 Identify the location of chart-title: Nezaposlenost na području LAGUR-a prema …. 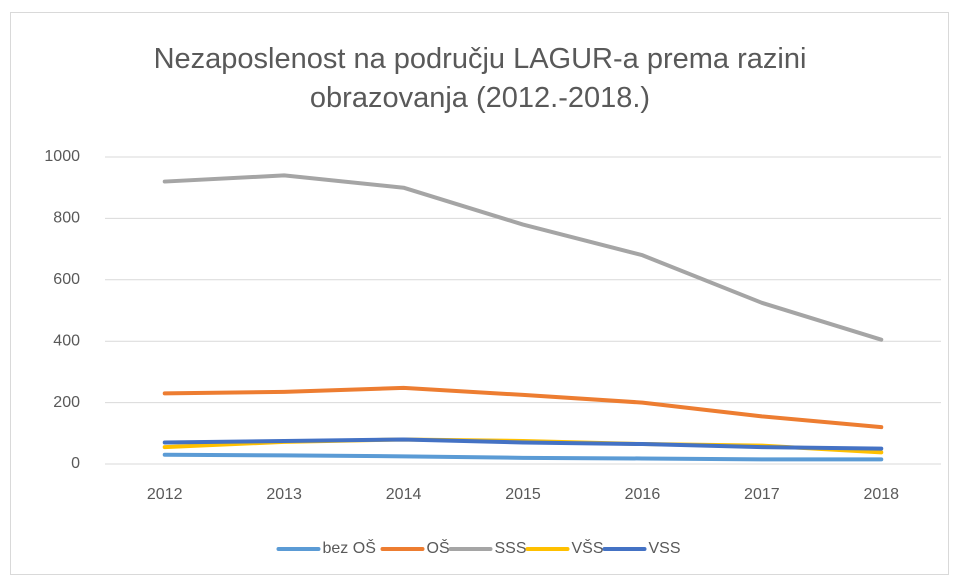
(480, 78).